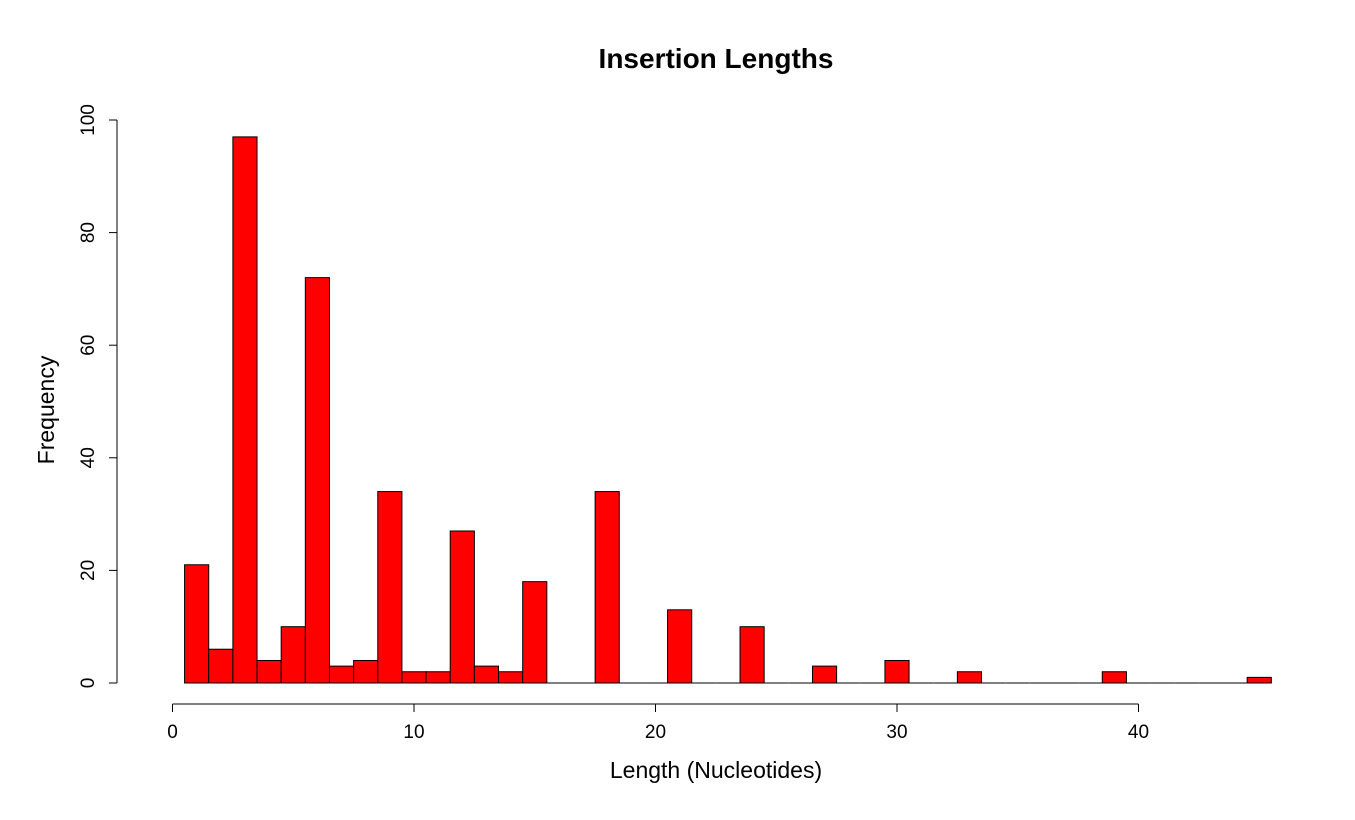  Describe the element at coordinates (88, 345) in the screenshot. I see `y-tick-label: 60` at that location.